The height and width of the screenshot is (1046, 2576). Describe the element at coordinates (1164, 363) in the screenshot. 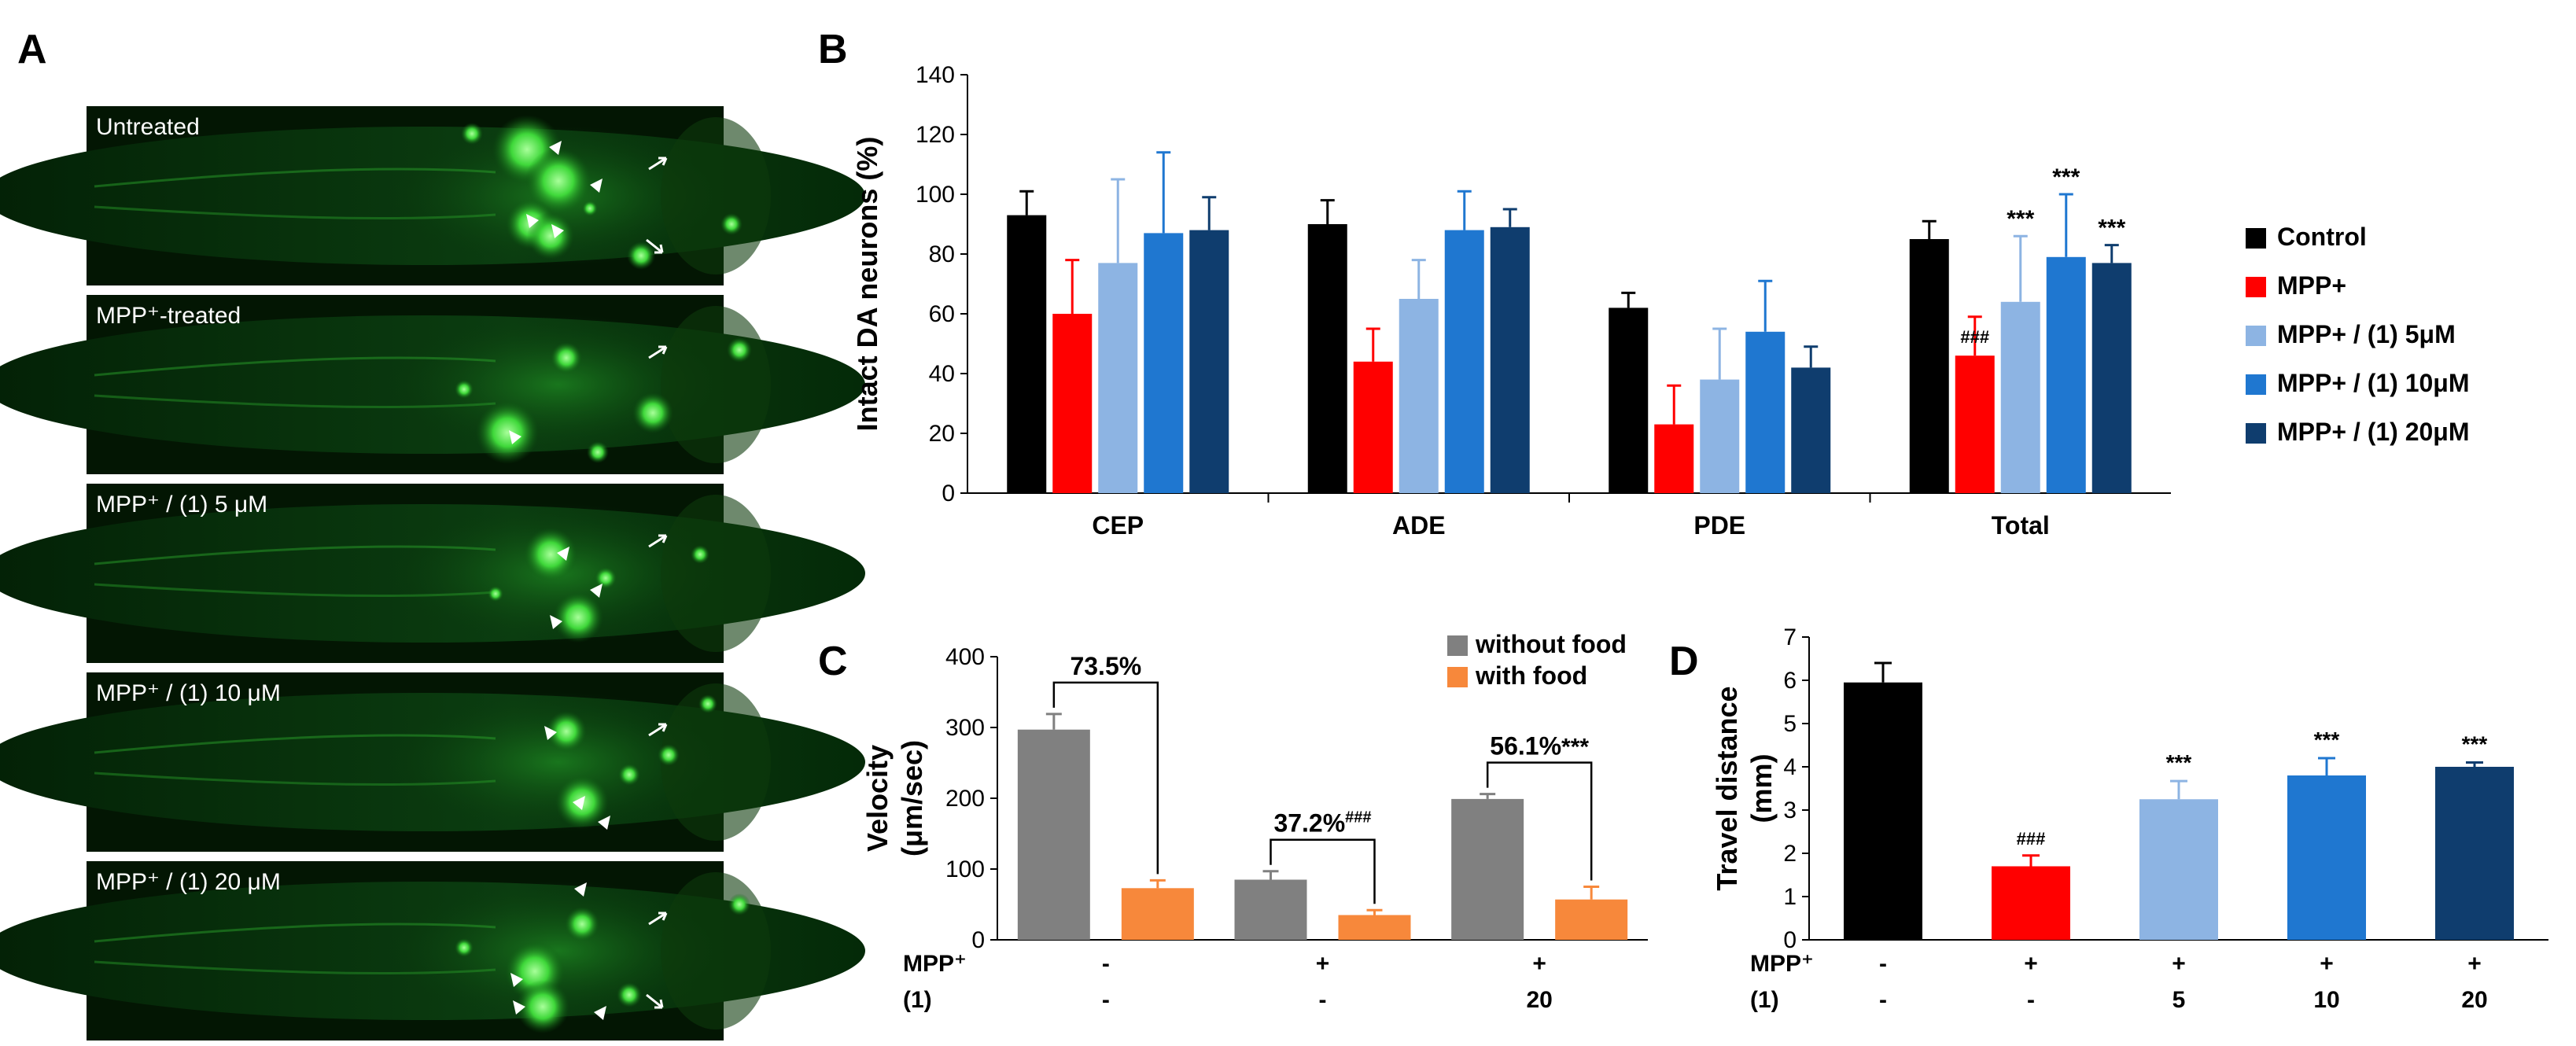

I see `bar-cep-mpp-1-10-m` at that location.